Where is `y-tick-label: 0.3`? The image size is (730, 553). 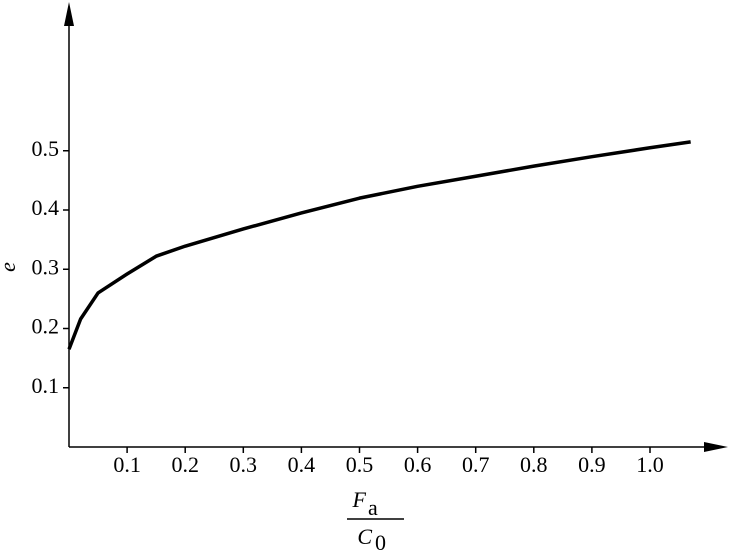
y-tick-label: 0.3 is located at coordinates (46, 266).